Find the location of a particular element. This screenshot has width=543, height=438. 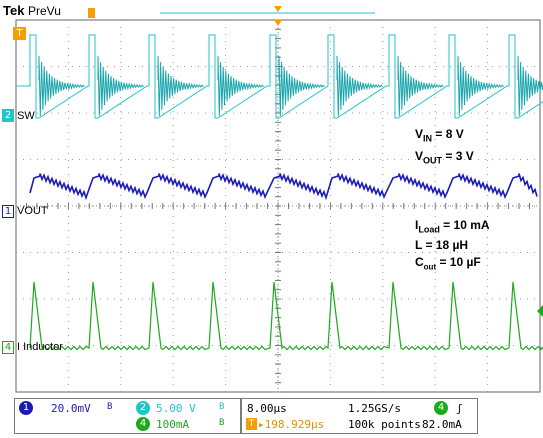

header-indicator is located at coordinates (91, 13).